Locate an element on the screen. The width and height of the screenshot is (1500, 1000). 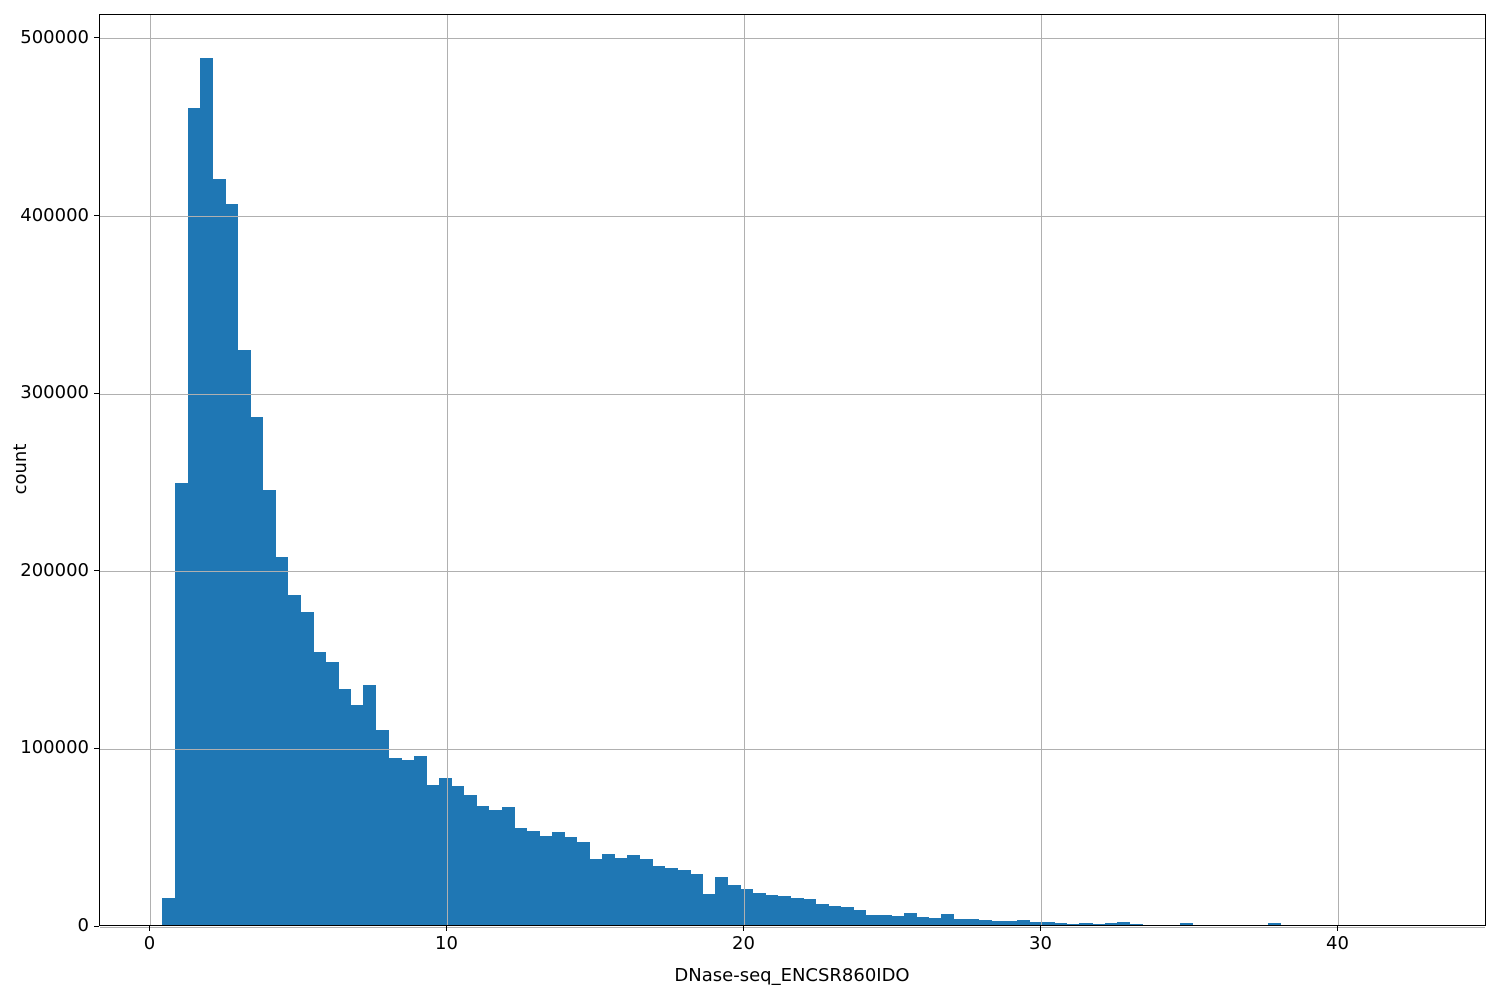
x-axis-label: DNase-seq_ENCSR860IDO is located at coordinates (792, 975).